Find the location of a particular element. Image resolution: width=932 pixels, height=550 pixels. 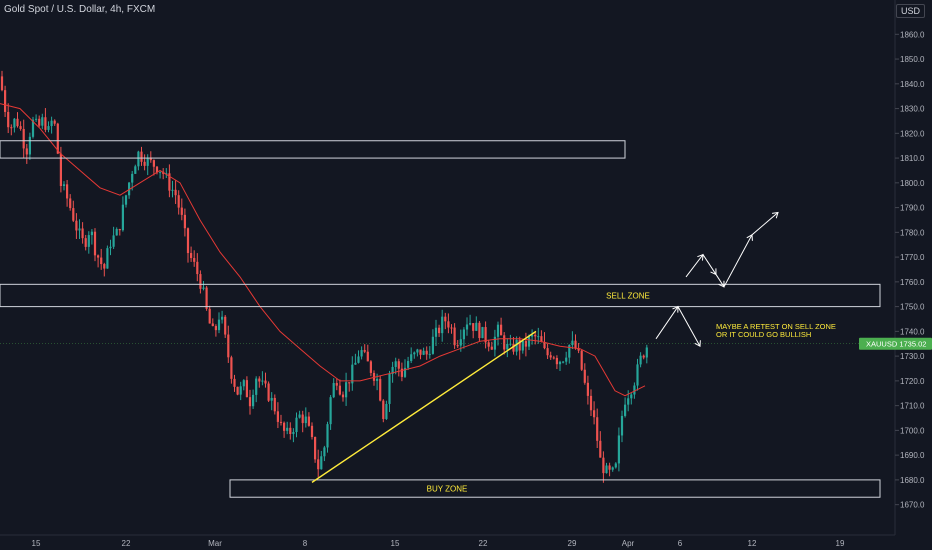

price-axis-label: 1830.0 is located at coordinates (912, 109).